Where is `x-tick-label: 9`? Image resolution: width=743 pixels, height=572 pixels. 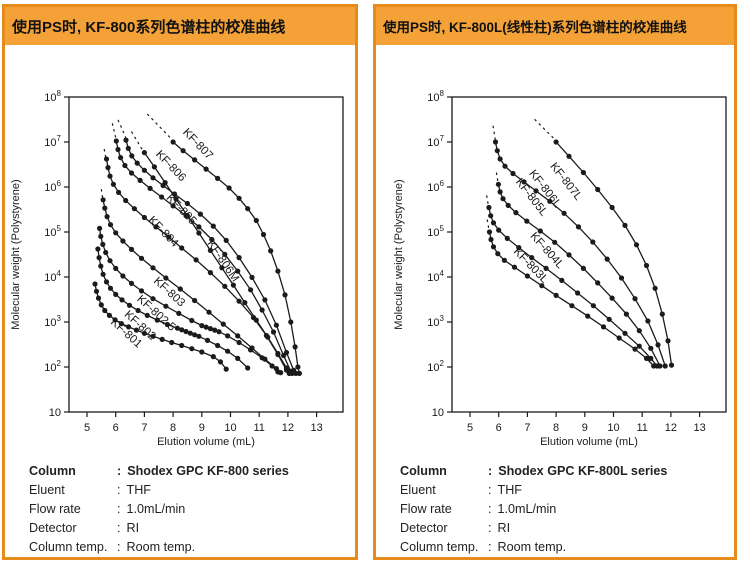 x-tick-label: 9 is located at coordinates (202, 428).